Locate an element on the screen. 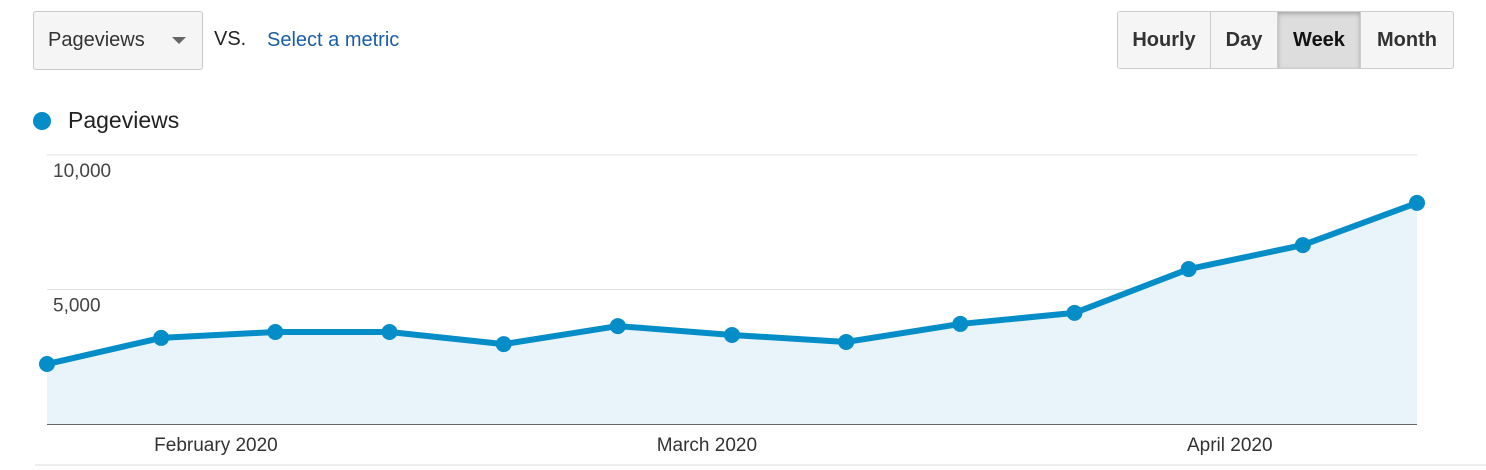 The width and height of the screenshot is (1486, 470). y-tick-label: 10,000 is located at coordinates (82, 171).